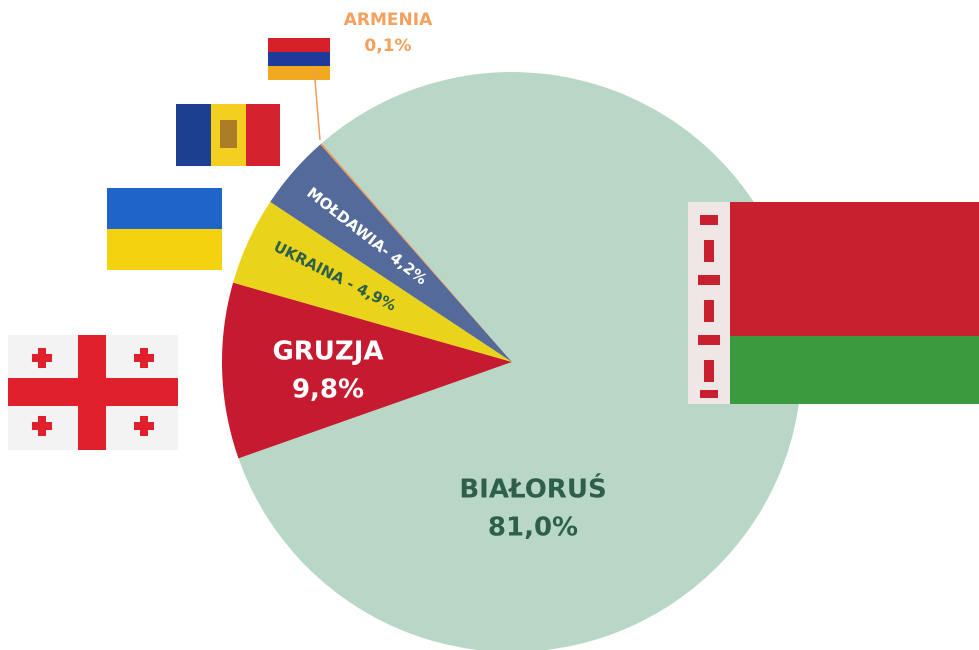 The image size is (979, 650). What do you see at coordinates (93, 392) in the screenshot?
I see `flag-georgia` at bounding box center [93, 392].